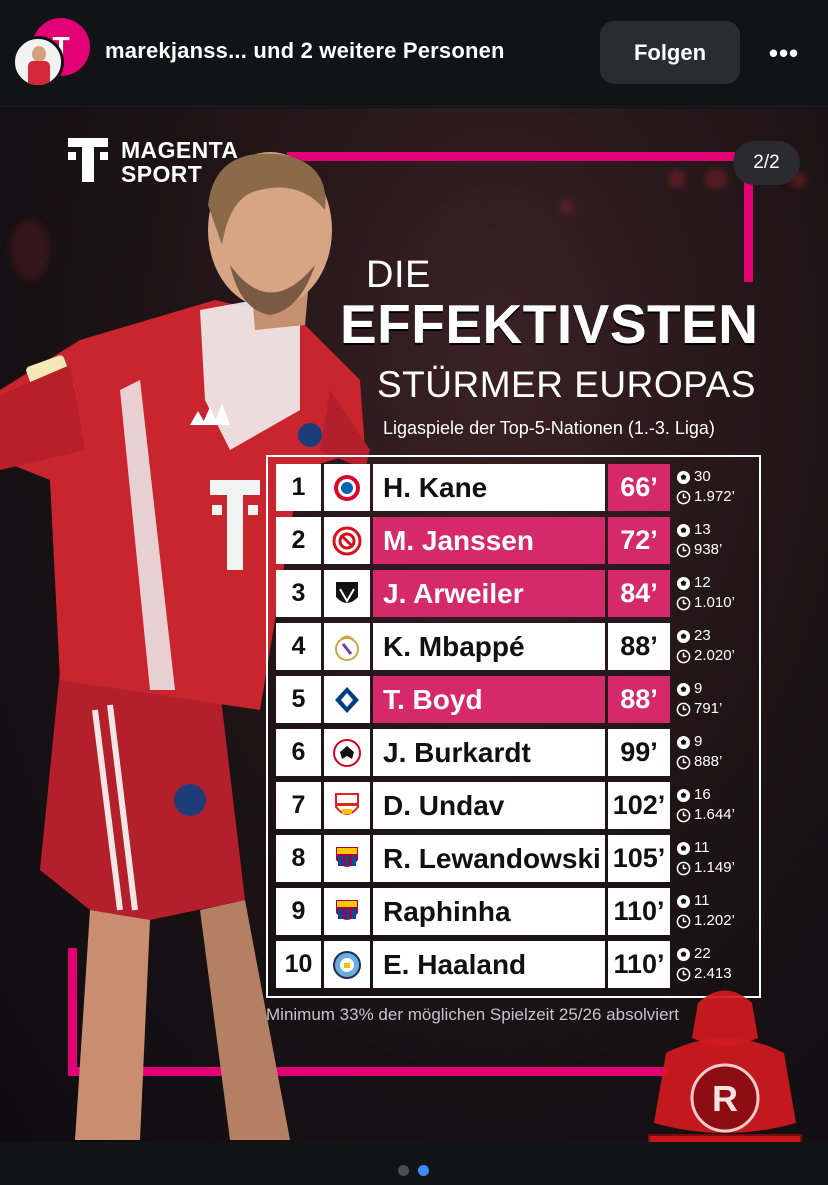 The height and width of the screenshot is (1185, 828). What do you see at coordinates (368, 1071) in the screenshot?
I see `frame-line-bottom` at bounding box center [368, 1071].